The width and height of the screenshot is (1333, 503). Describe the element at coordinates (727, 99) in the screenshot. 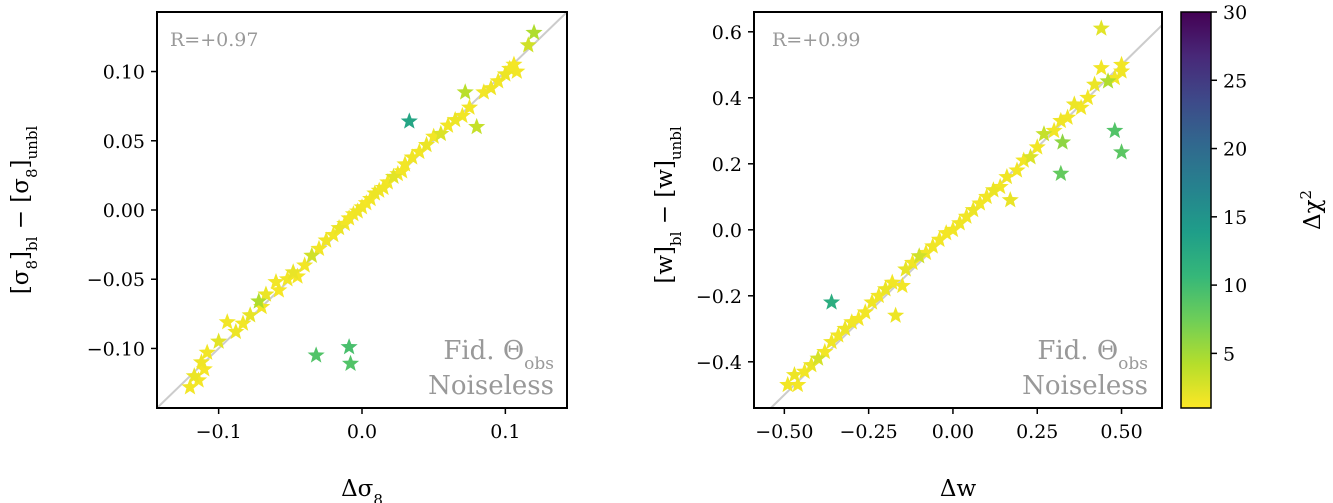

I see `y-tick-label: 0.4` at that location.